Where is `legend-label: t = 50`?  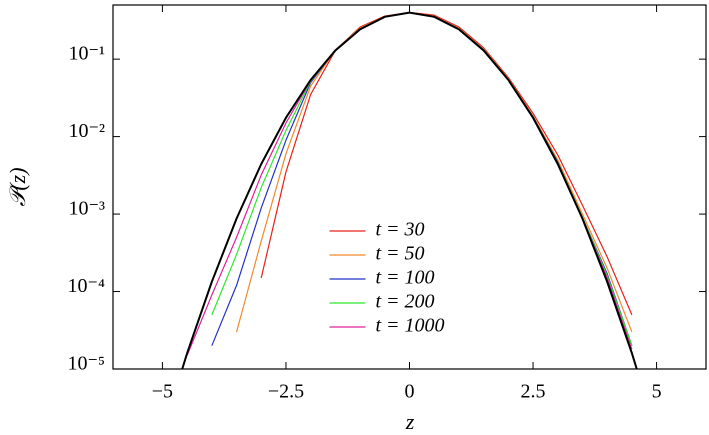 legend-label: t = 50 is located at coordinates (400, 254).